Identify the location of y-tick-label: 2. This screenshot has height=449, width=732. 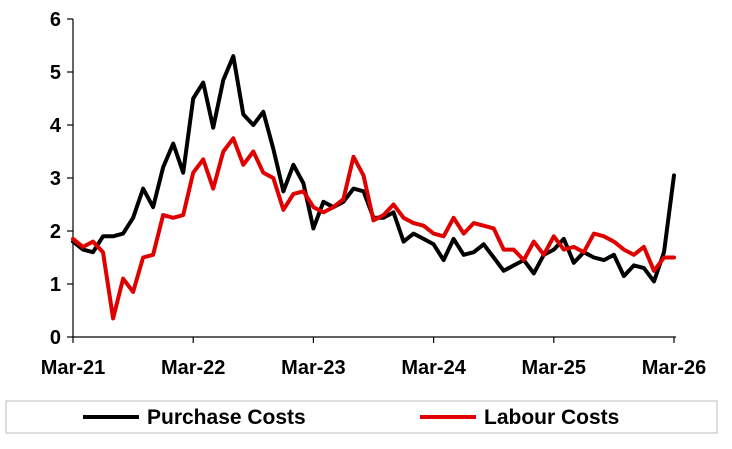
(55, 232).